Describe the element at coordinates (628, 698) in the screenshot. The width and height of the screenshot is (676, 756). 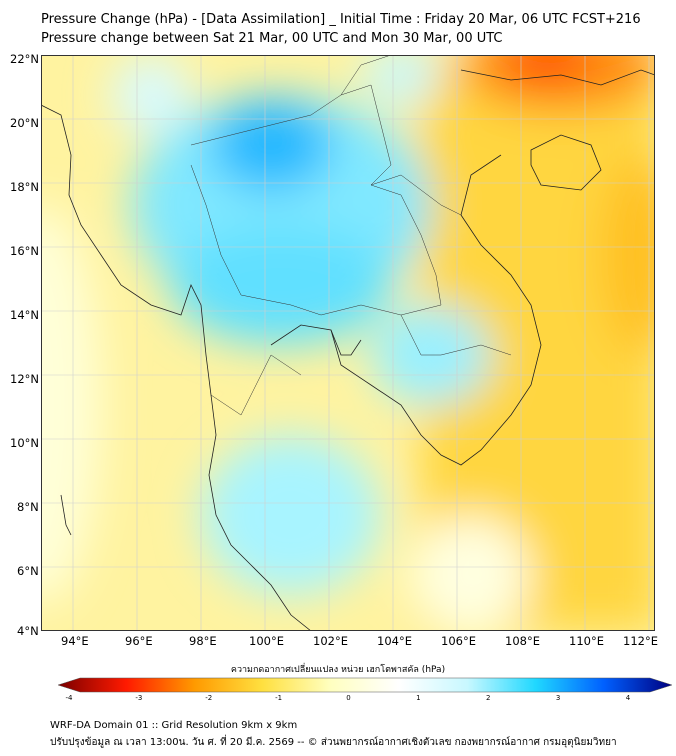
I see `colorbar-tick: 4` at that location.